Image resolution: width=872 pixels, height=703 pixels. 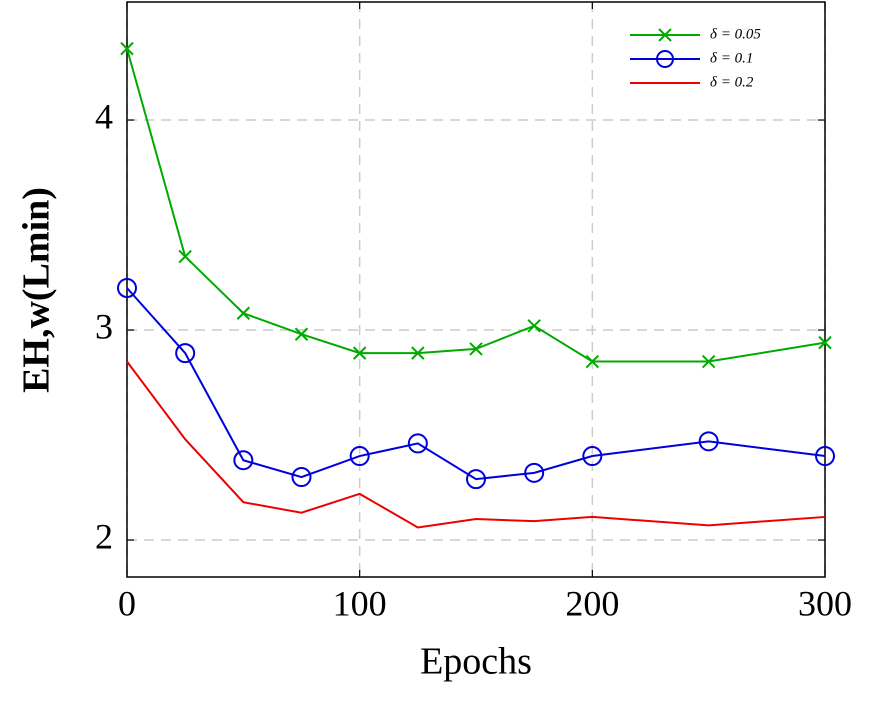 What do you see at coordinates (104, 116) in the screenshot?
I see `y-tick-label: 4` at bounding box center [104, 116].